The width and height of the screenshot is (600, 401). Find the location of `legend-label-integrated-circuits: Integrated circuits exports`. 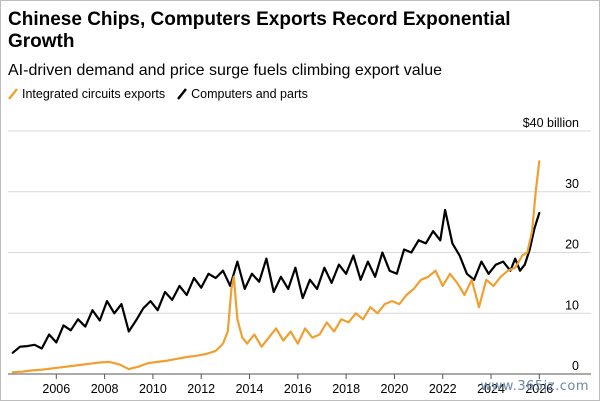

legend-label-integrated-circuits: Integrated circuits exports is located at coordinates (94, 94).